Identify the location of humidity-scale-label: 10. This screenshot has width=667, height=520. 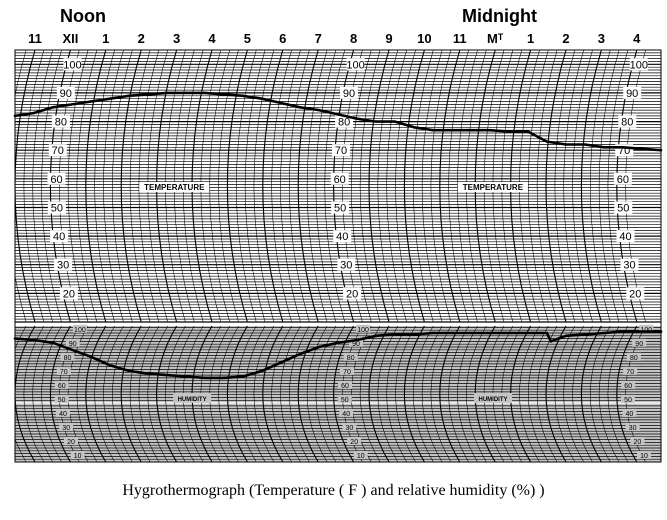
(78, 456).